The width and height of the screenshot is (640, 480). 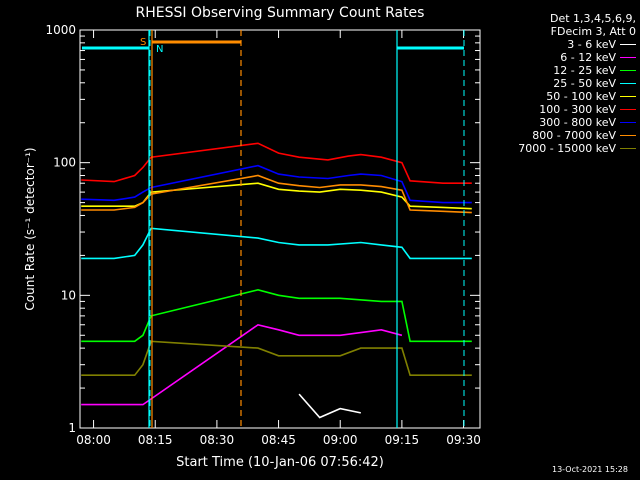 What do you see at coordinates (588, 57) in the screenshot?
I see `legend-label: 6 - 12 keV` at bounding box center [588, 57].